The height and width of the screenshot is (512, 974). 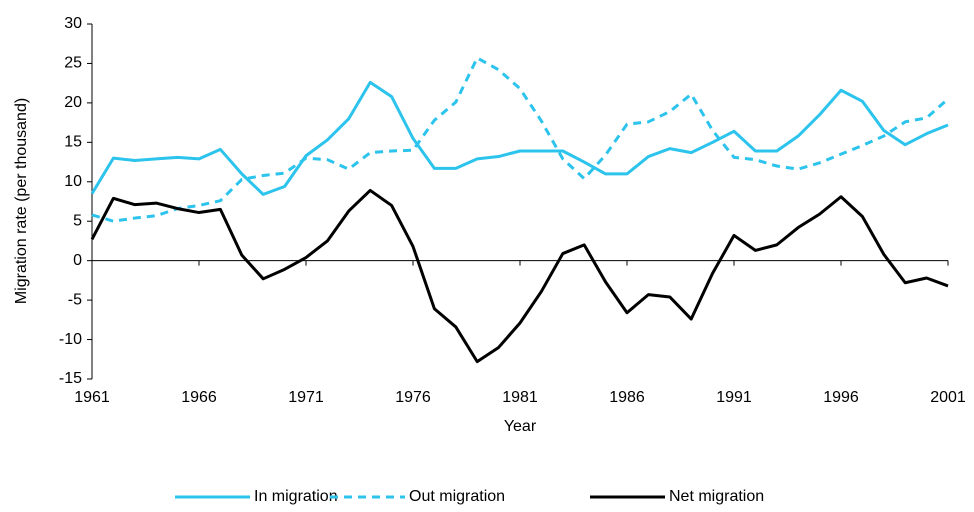 What do you see at coordinates (75, 299) in the screenshot?
I see `y-tick-label: -5` at bounding box center [75, 299].